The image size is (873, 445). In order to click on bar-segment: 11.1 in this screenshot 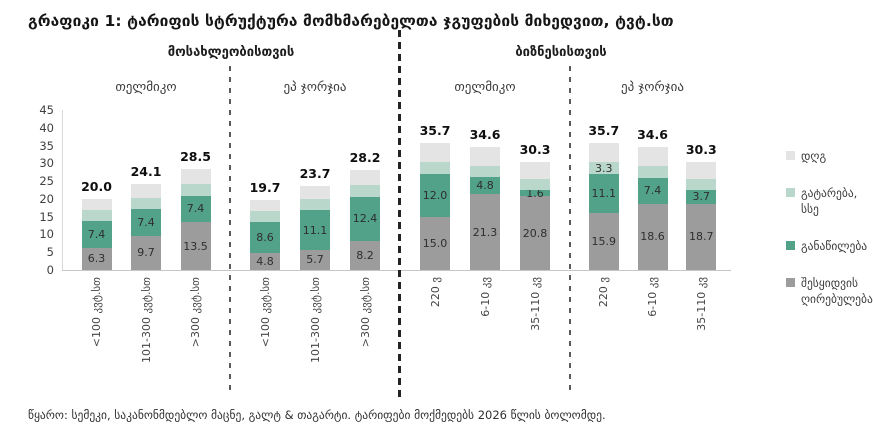, I will do `click(603, 194)`.